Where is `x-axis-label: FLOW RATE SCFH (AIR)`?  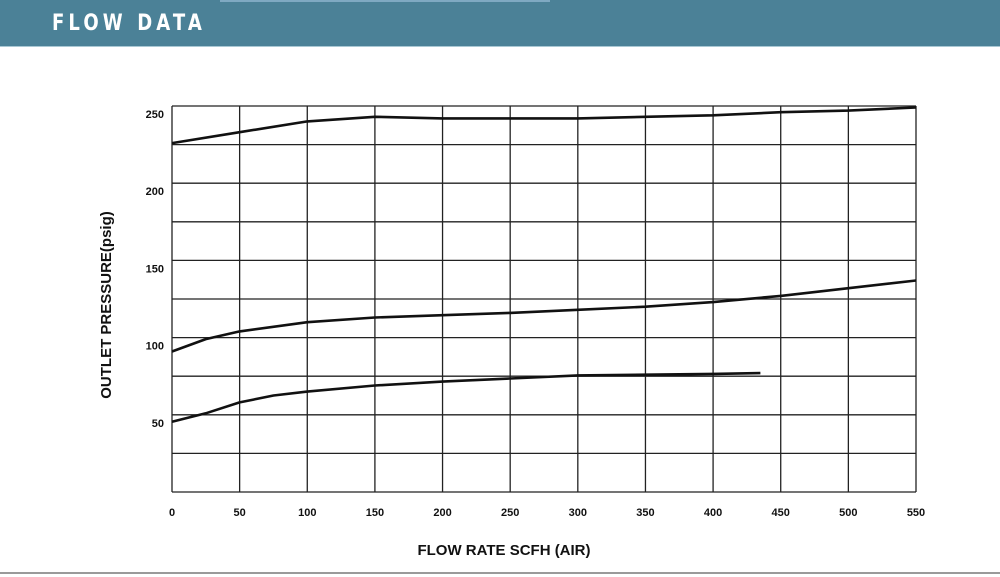 x-axis-label: FLOW RATE SCFH (AIR) is located at coordinates (503, 550).